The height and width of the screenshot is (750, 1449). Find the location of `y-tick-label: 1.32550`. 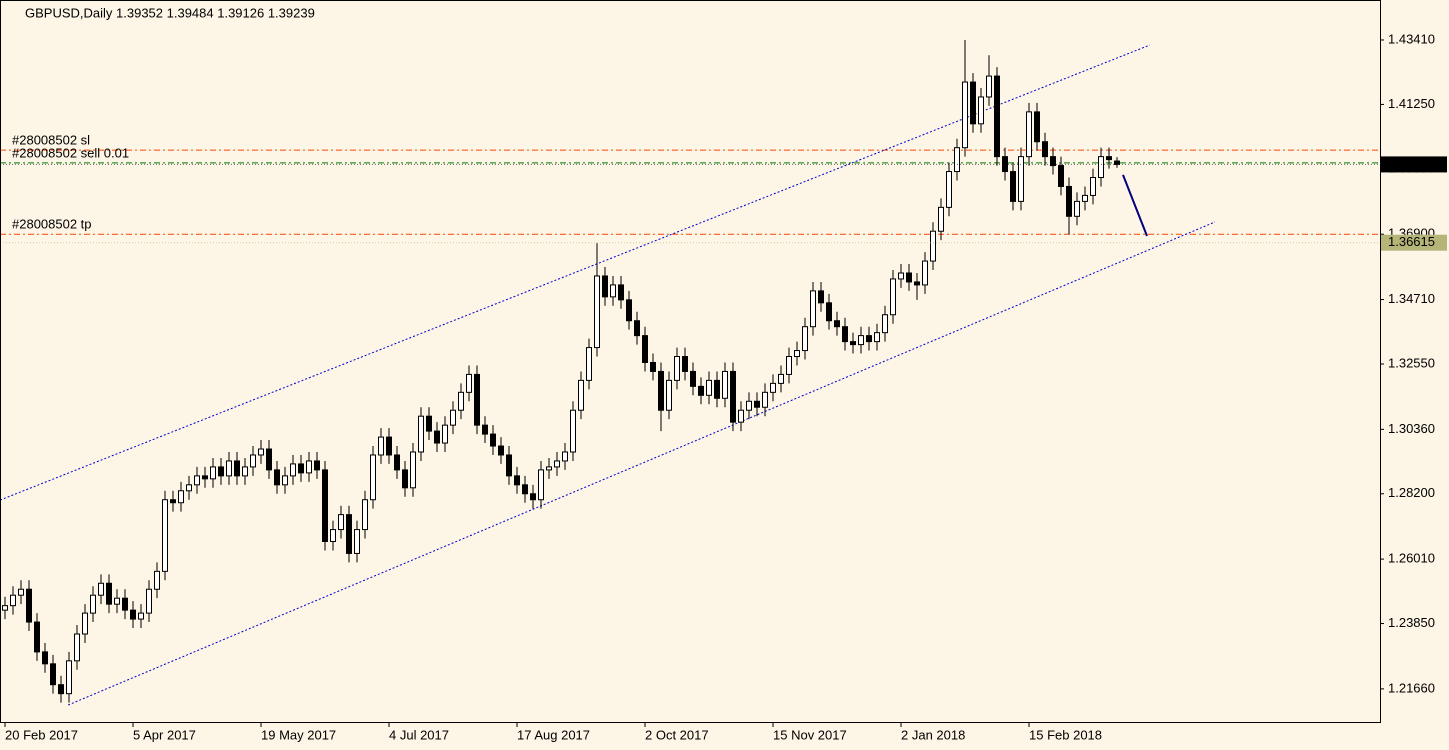

y-tick-label: 1.32550 is located at coordinates (1411, 362).